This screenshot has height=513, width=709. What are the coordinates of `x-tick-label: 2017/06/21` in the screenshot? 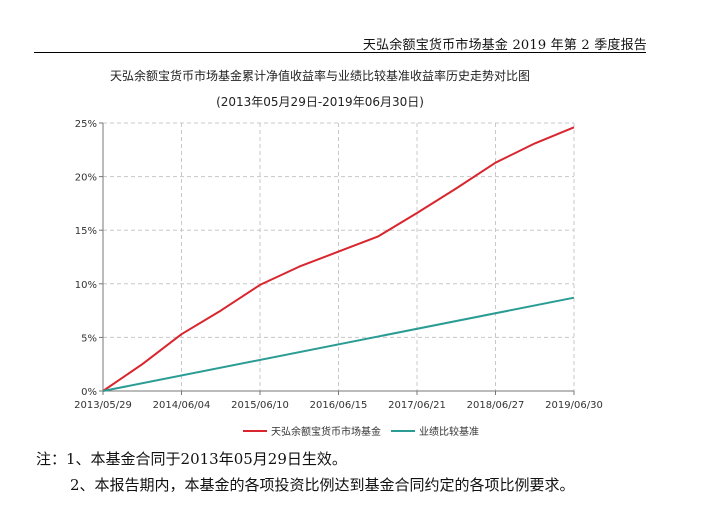 It's located at (417, 405).